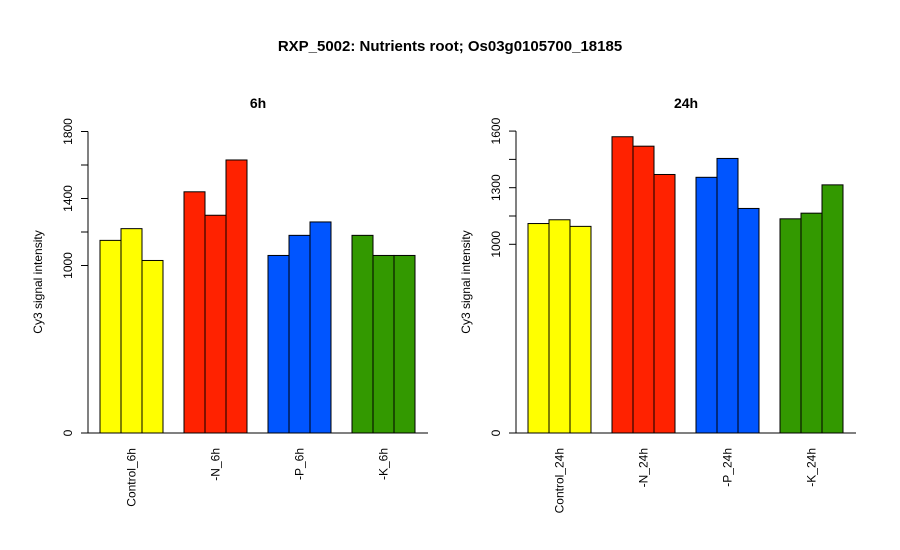  I want to click on panel-title: 6h, so click(258, 103).